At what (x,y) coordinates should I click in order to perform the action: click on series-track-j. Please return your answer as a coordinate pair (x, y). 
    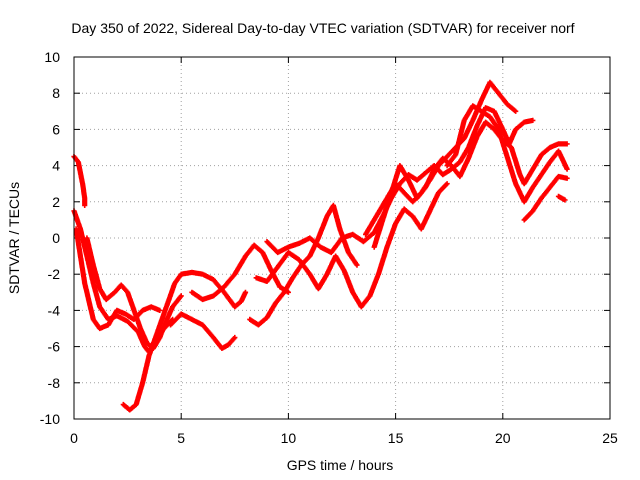
    Looking at the image, I should click on (400, 180).